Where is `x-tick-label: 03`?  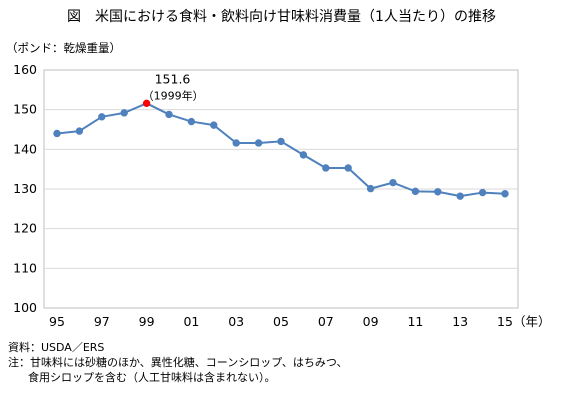
x-tick-label: 03 is located at coordinates (236, 321).